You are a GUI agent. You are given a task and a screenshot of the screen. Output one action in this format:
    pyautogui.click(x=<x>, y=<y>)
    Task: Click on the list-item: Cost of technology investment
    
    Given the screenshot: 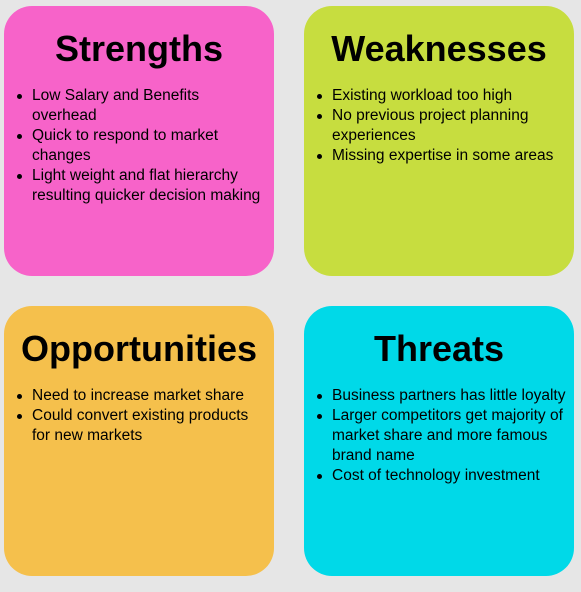 What is the action you would take?
    pyautogui.click(x=442, y=476)
    